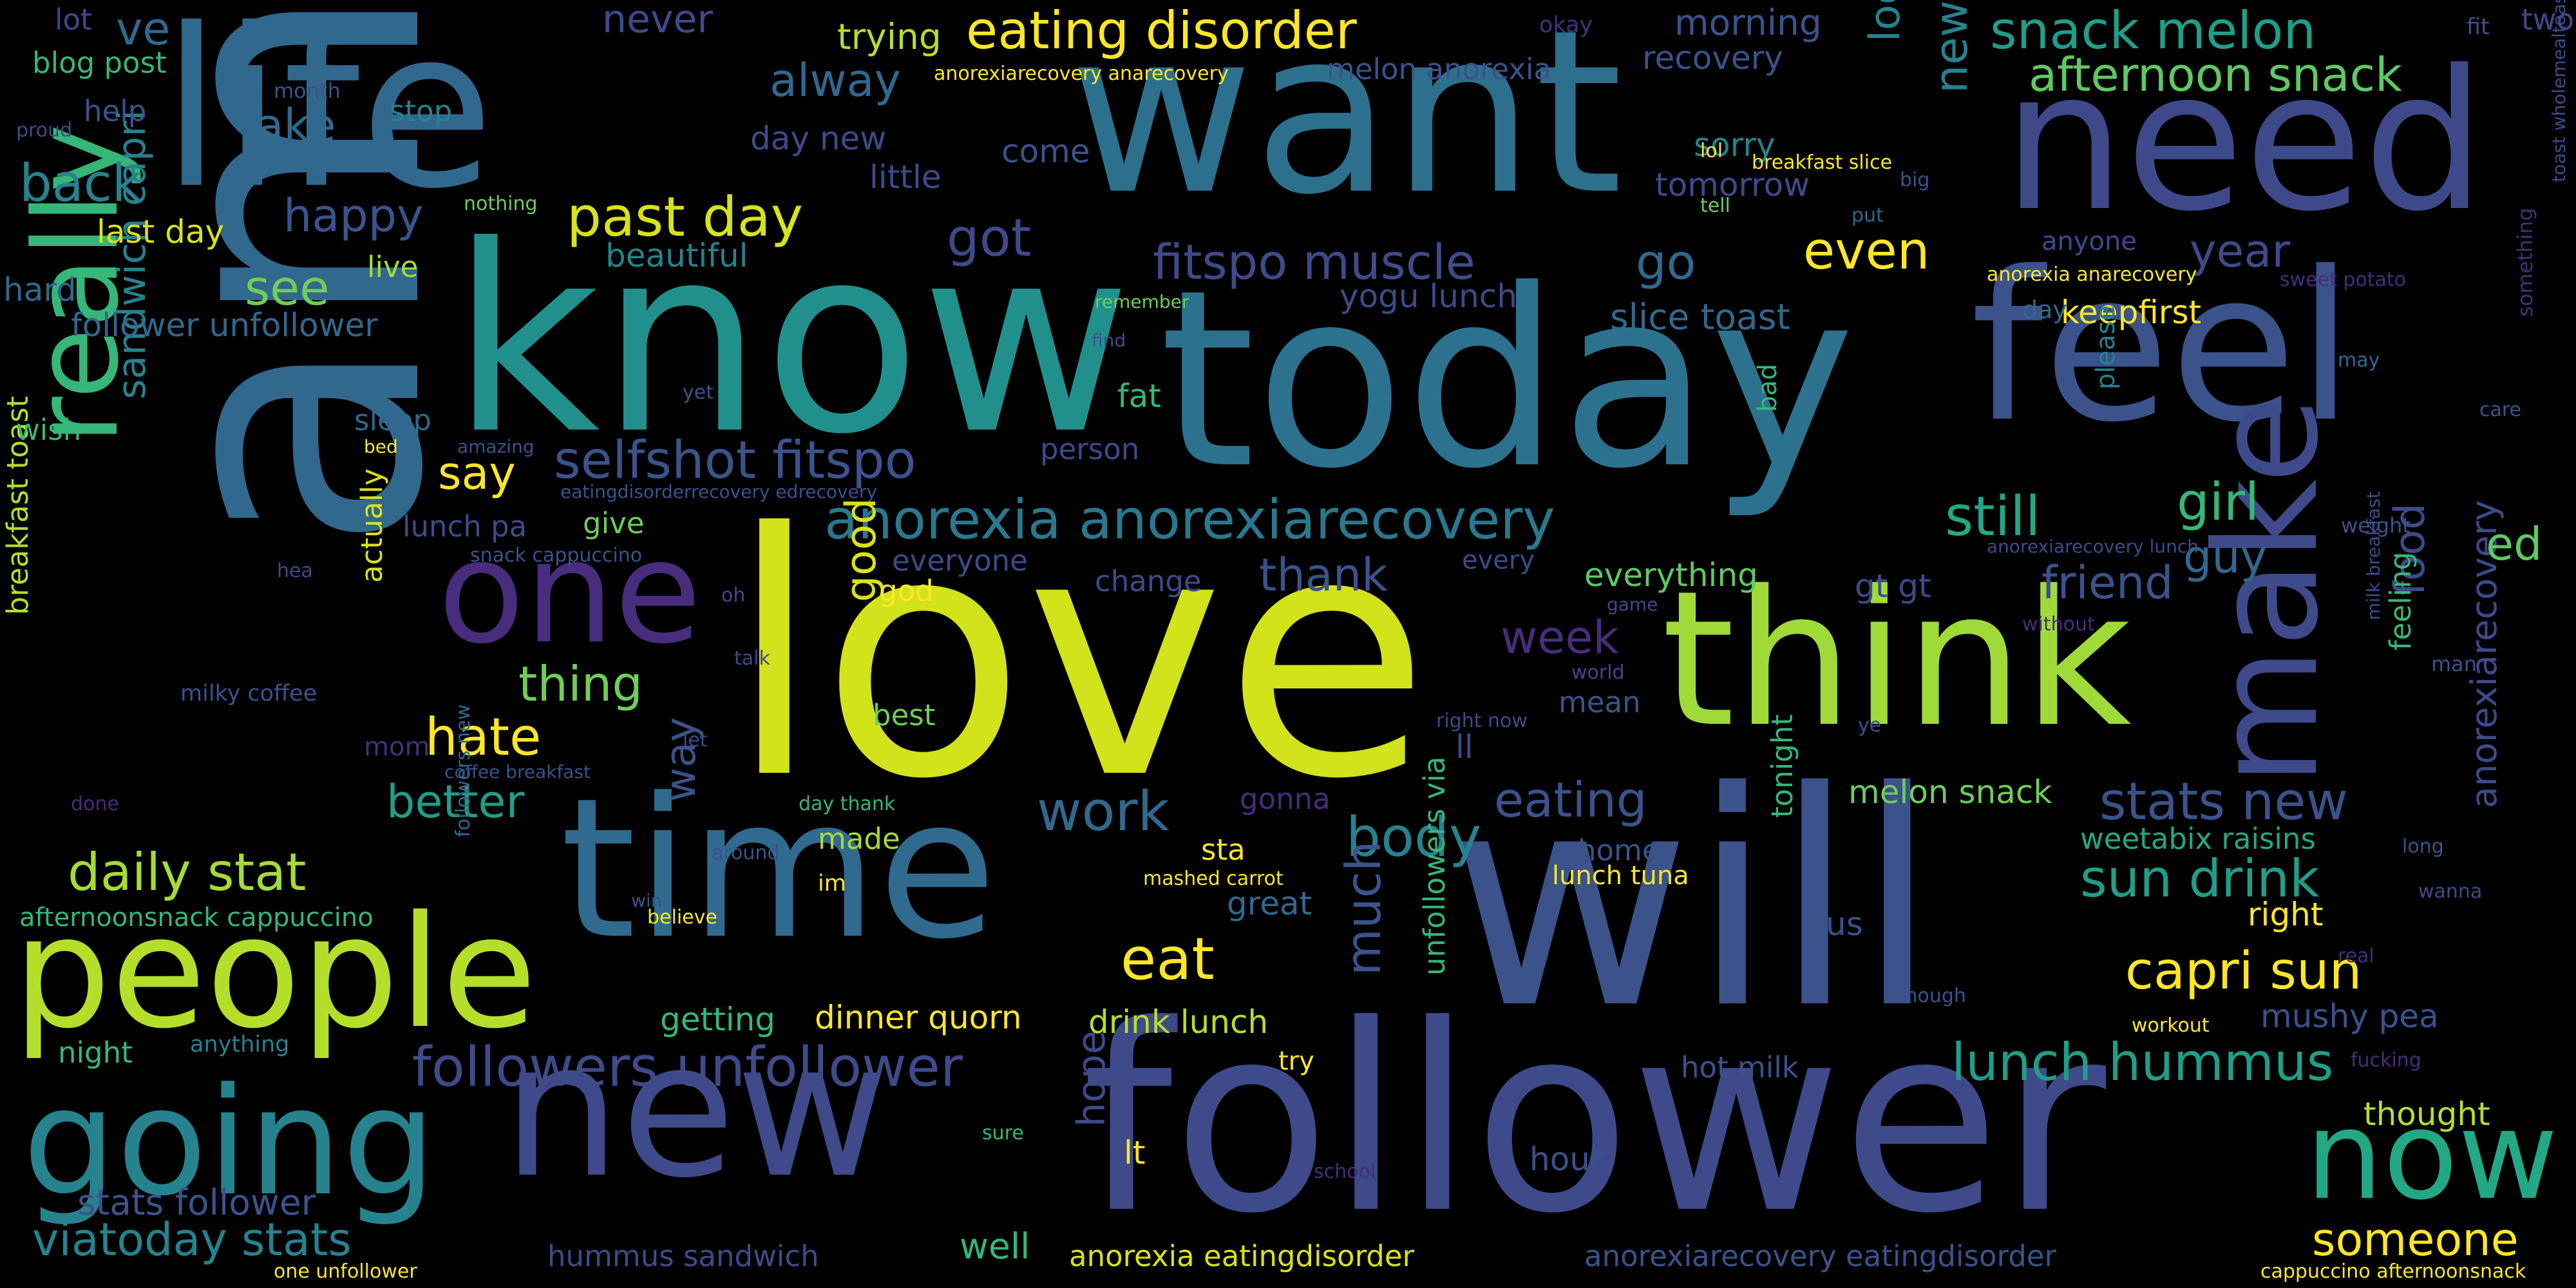 The width and height of the screenshot is (2576, 1288). Describe the element at coordinates (735, 460) in the screenshot. I see `word-selfshot-fitspo: selfshot fitspo` at that location.